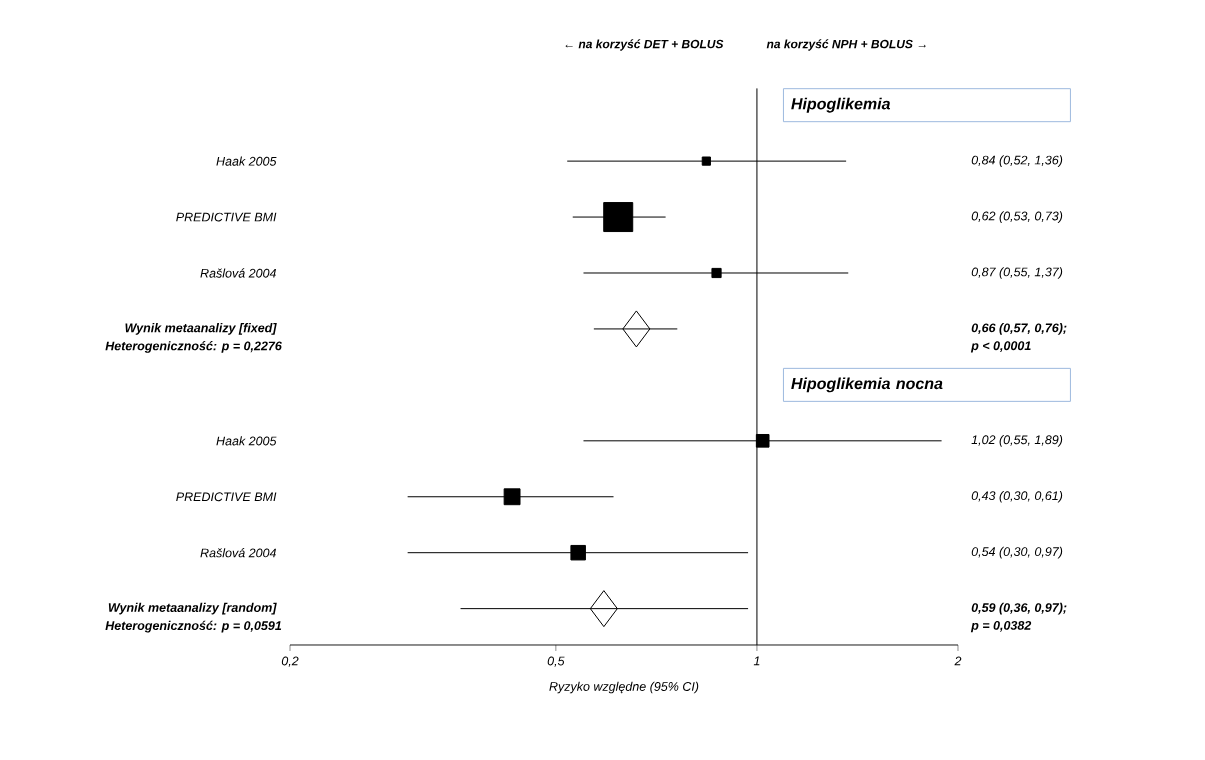 The width and height of the screenshot is (1205, 760). What do you see at coordinates (1001, 626) in the screenshot?
I see `text: p = 0,0382` at bounding box center [1001, 626].